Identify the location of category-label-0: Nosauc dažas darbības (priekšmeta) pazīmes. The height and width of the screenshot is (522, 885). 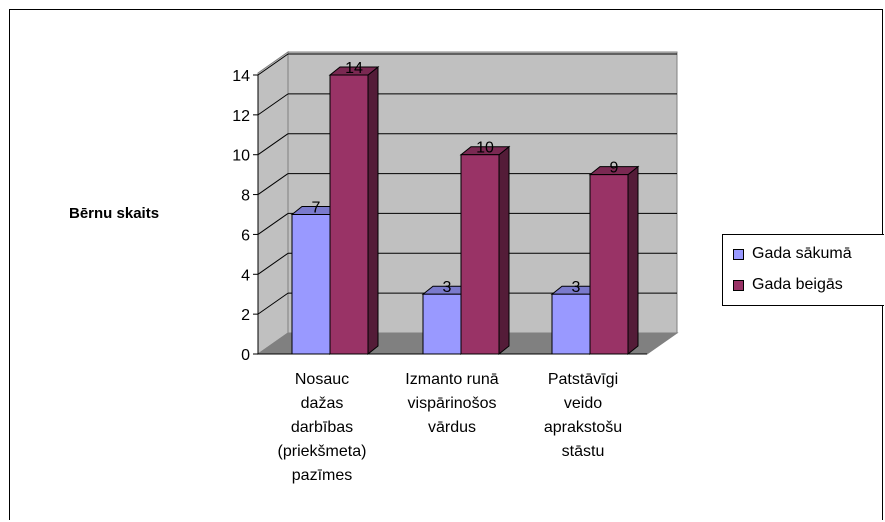
(322, 428).